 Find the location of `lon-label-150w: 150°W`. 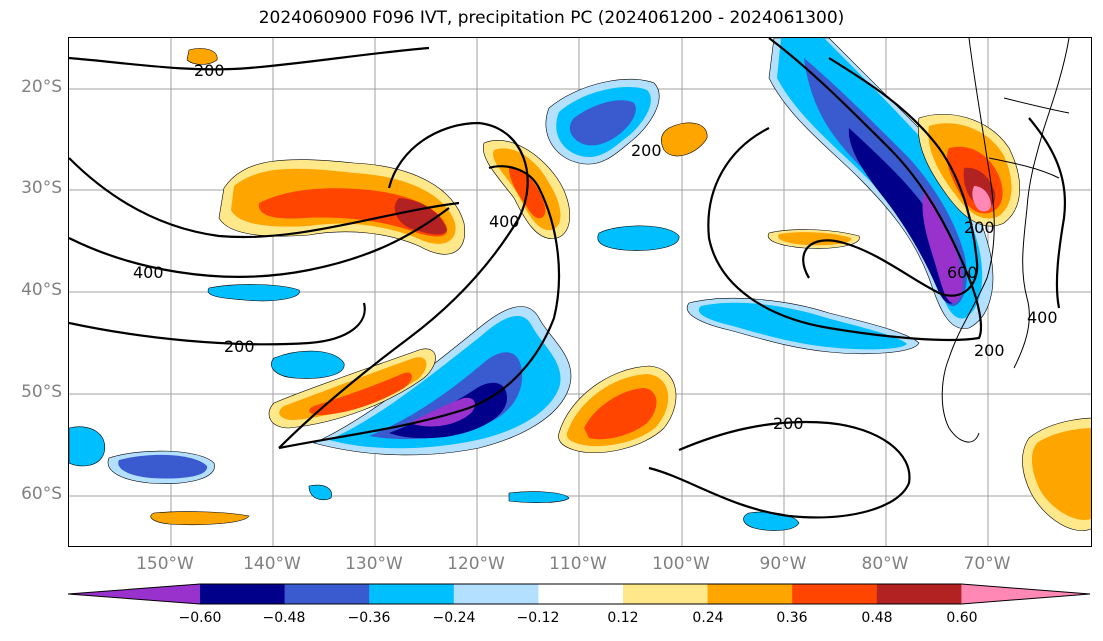

lon-label-150w: 150°W is located at coordinates (165, 564).